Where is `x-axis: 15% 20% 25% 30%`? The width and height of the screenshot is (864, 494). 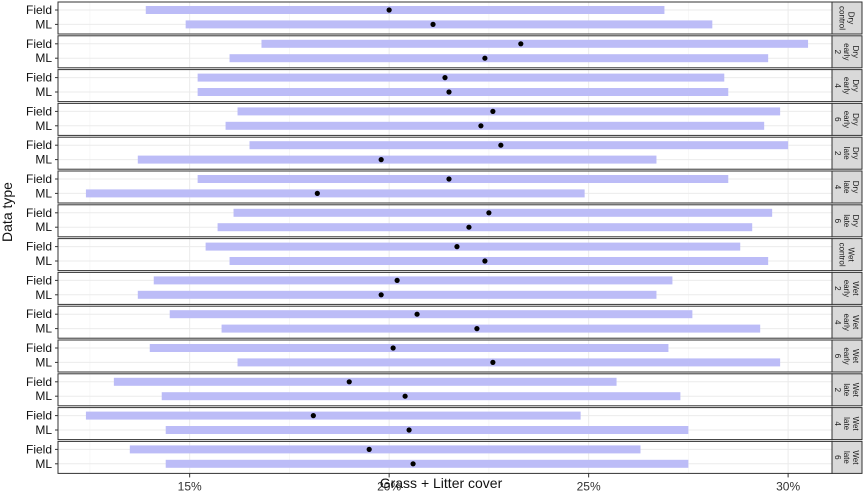 x-axis: 15% 20% 25% 30% is located at coordinates (489, 483).